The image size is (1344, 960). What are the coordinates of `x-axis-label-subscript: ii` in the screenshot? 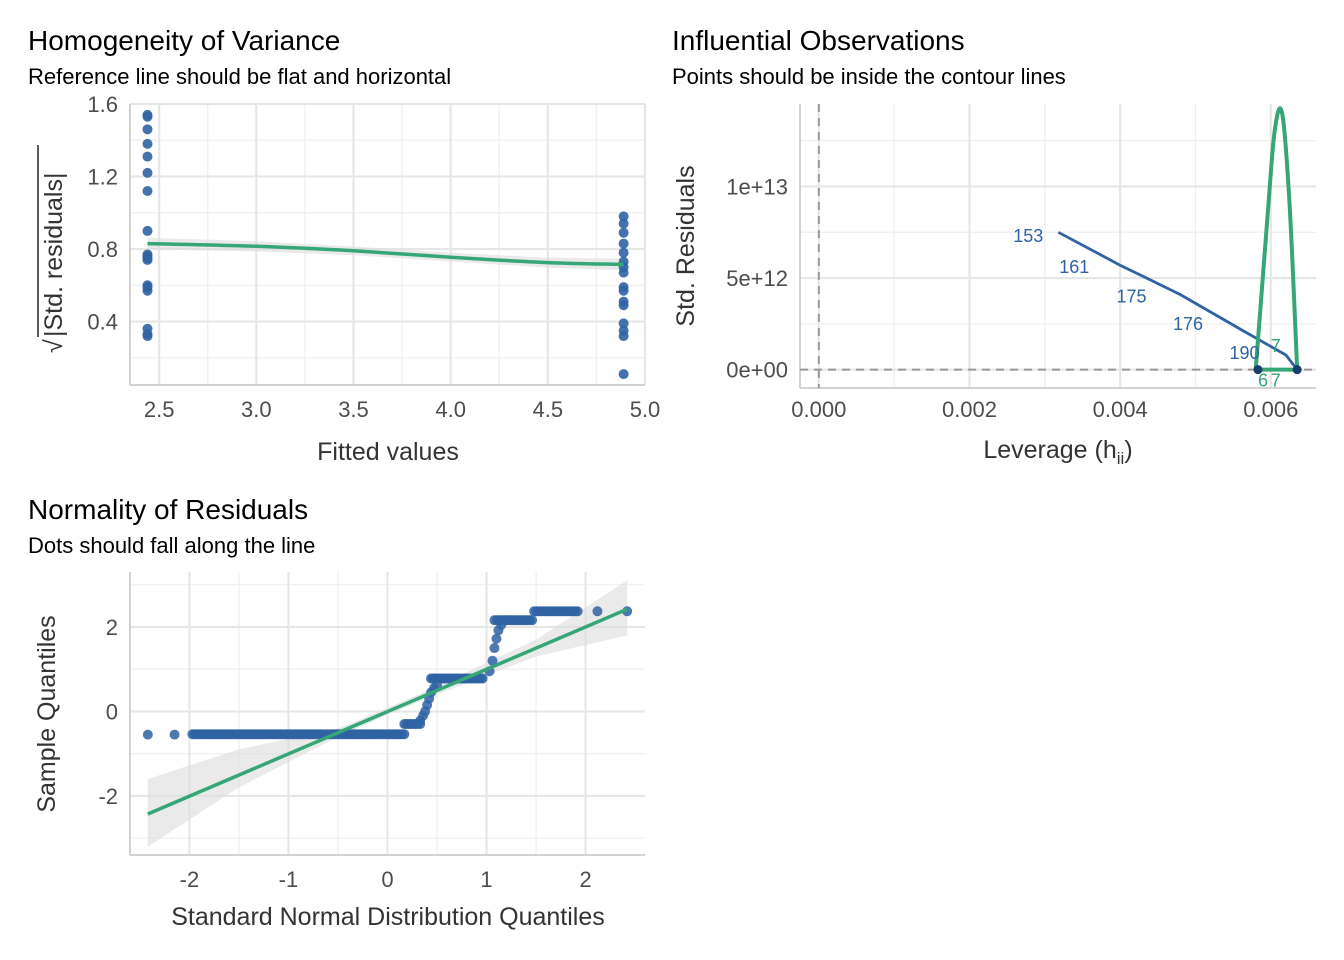 It's located at (1121, 458).